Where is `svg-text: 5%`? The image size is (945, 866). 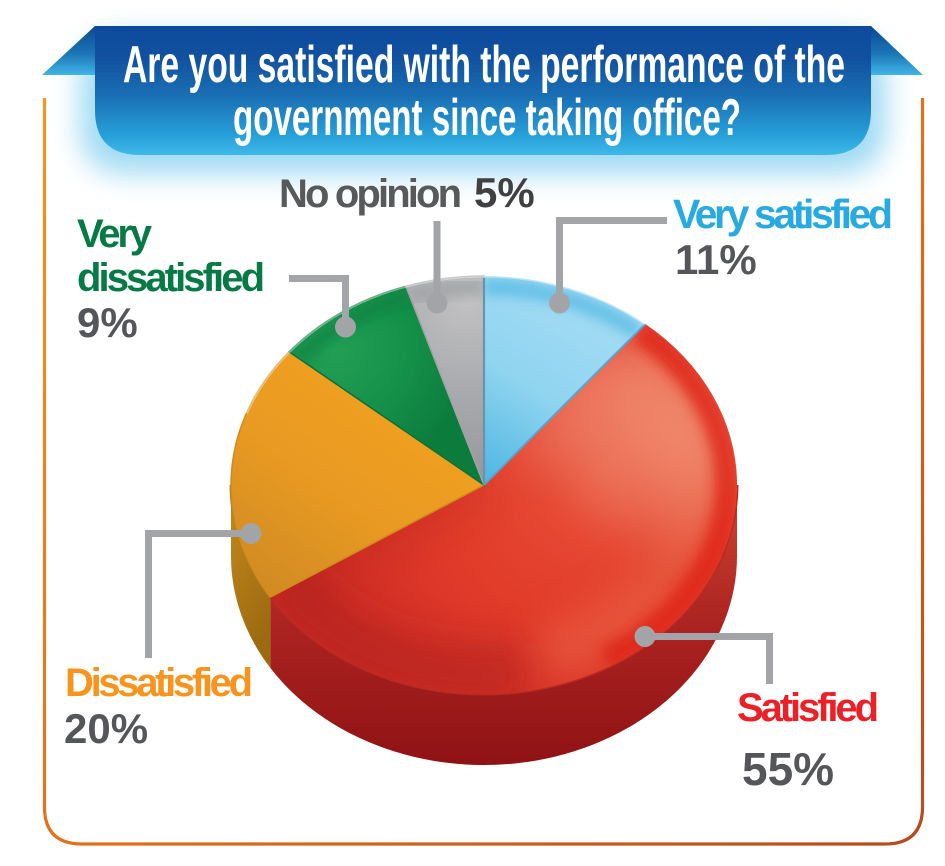 svg-text: 5% is located at coordinates (504, 192).